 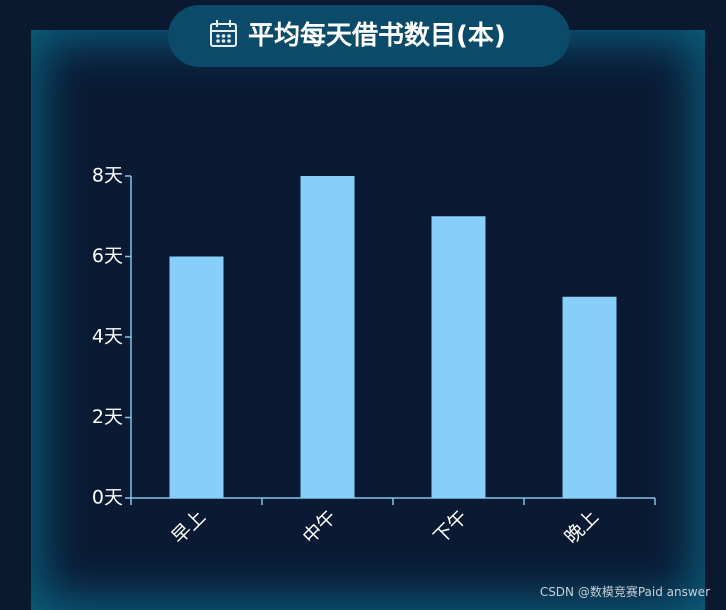 I want to click on x-tick-label: 晚上, so click(x=581, y=527).